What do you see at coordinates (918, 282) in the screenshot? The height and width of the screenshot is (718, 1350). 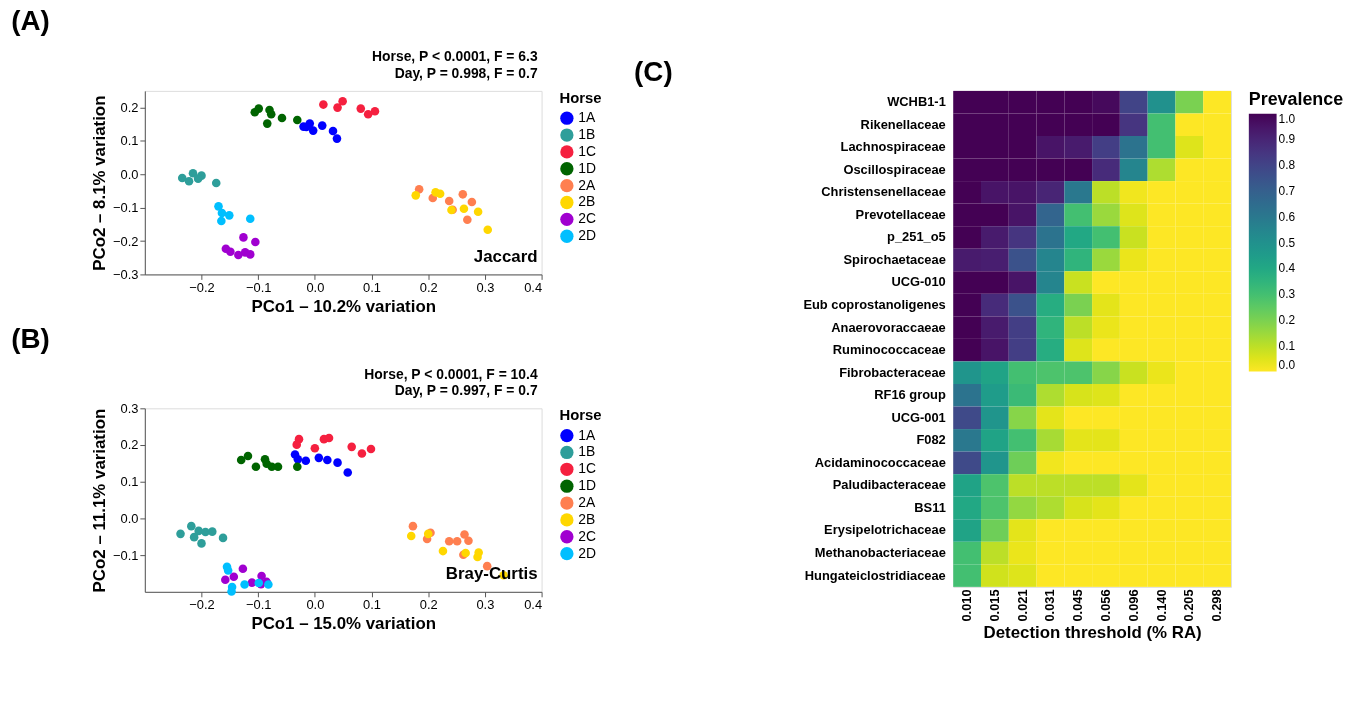 I see `y-tick-label: UCG-010` at bounding box center [918, 282].